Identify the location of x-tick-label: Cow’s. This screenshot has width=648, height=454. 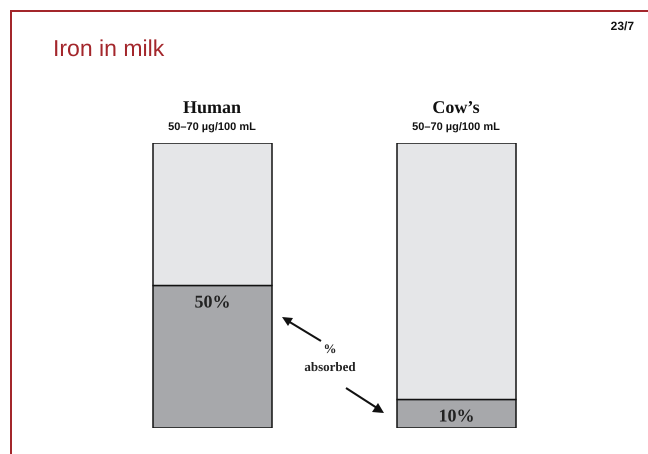
(456, 107).